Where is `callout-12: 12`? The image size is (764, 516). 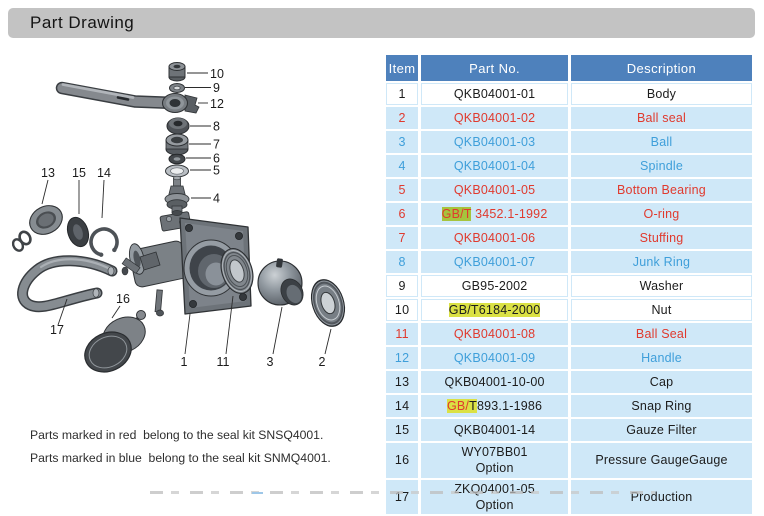 callout-12: 12 is located at coordinates (217, 104).